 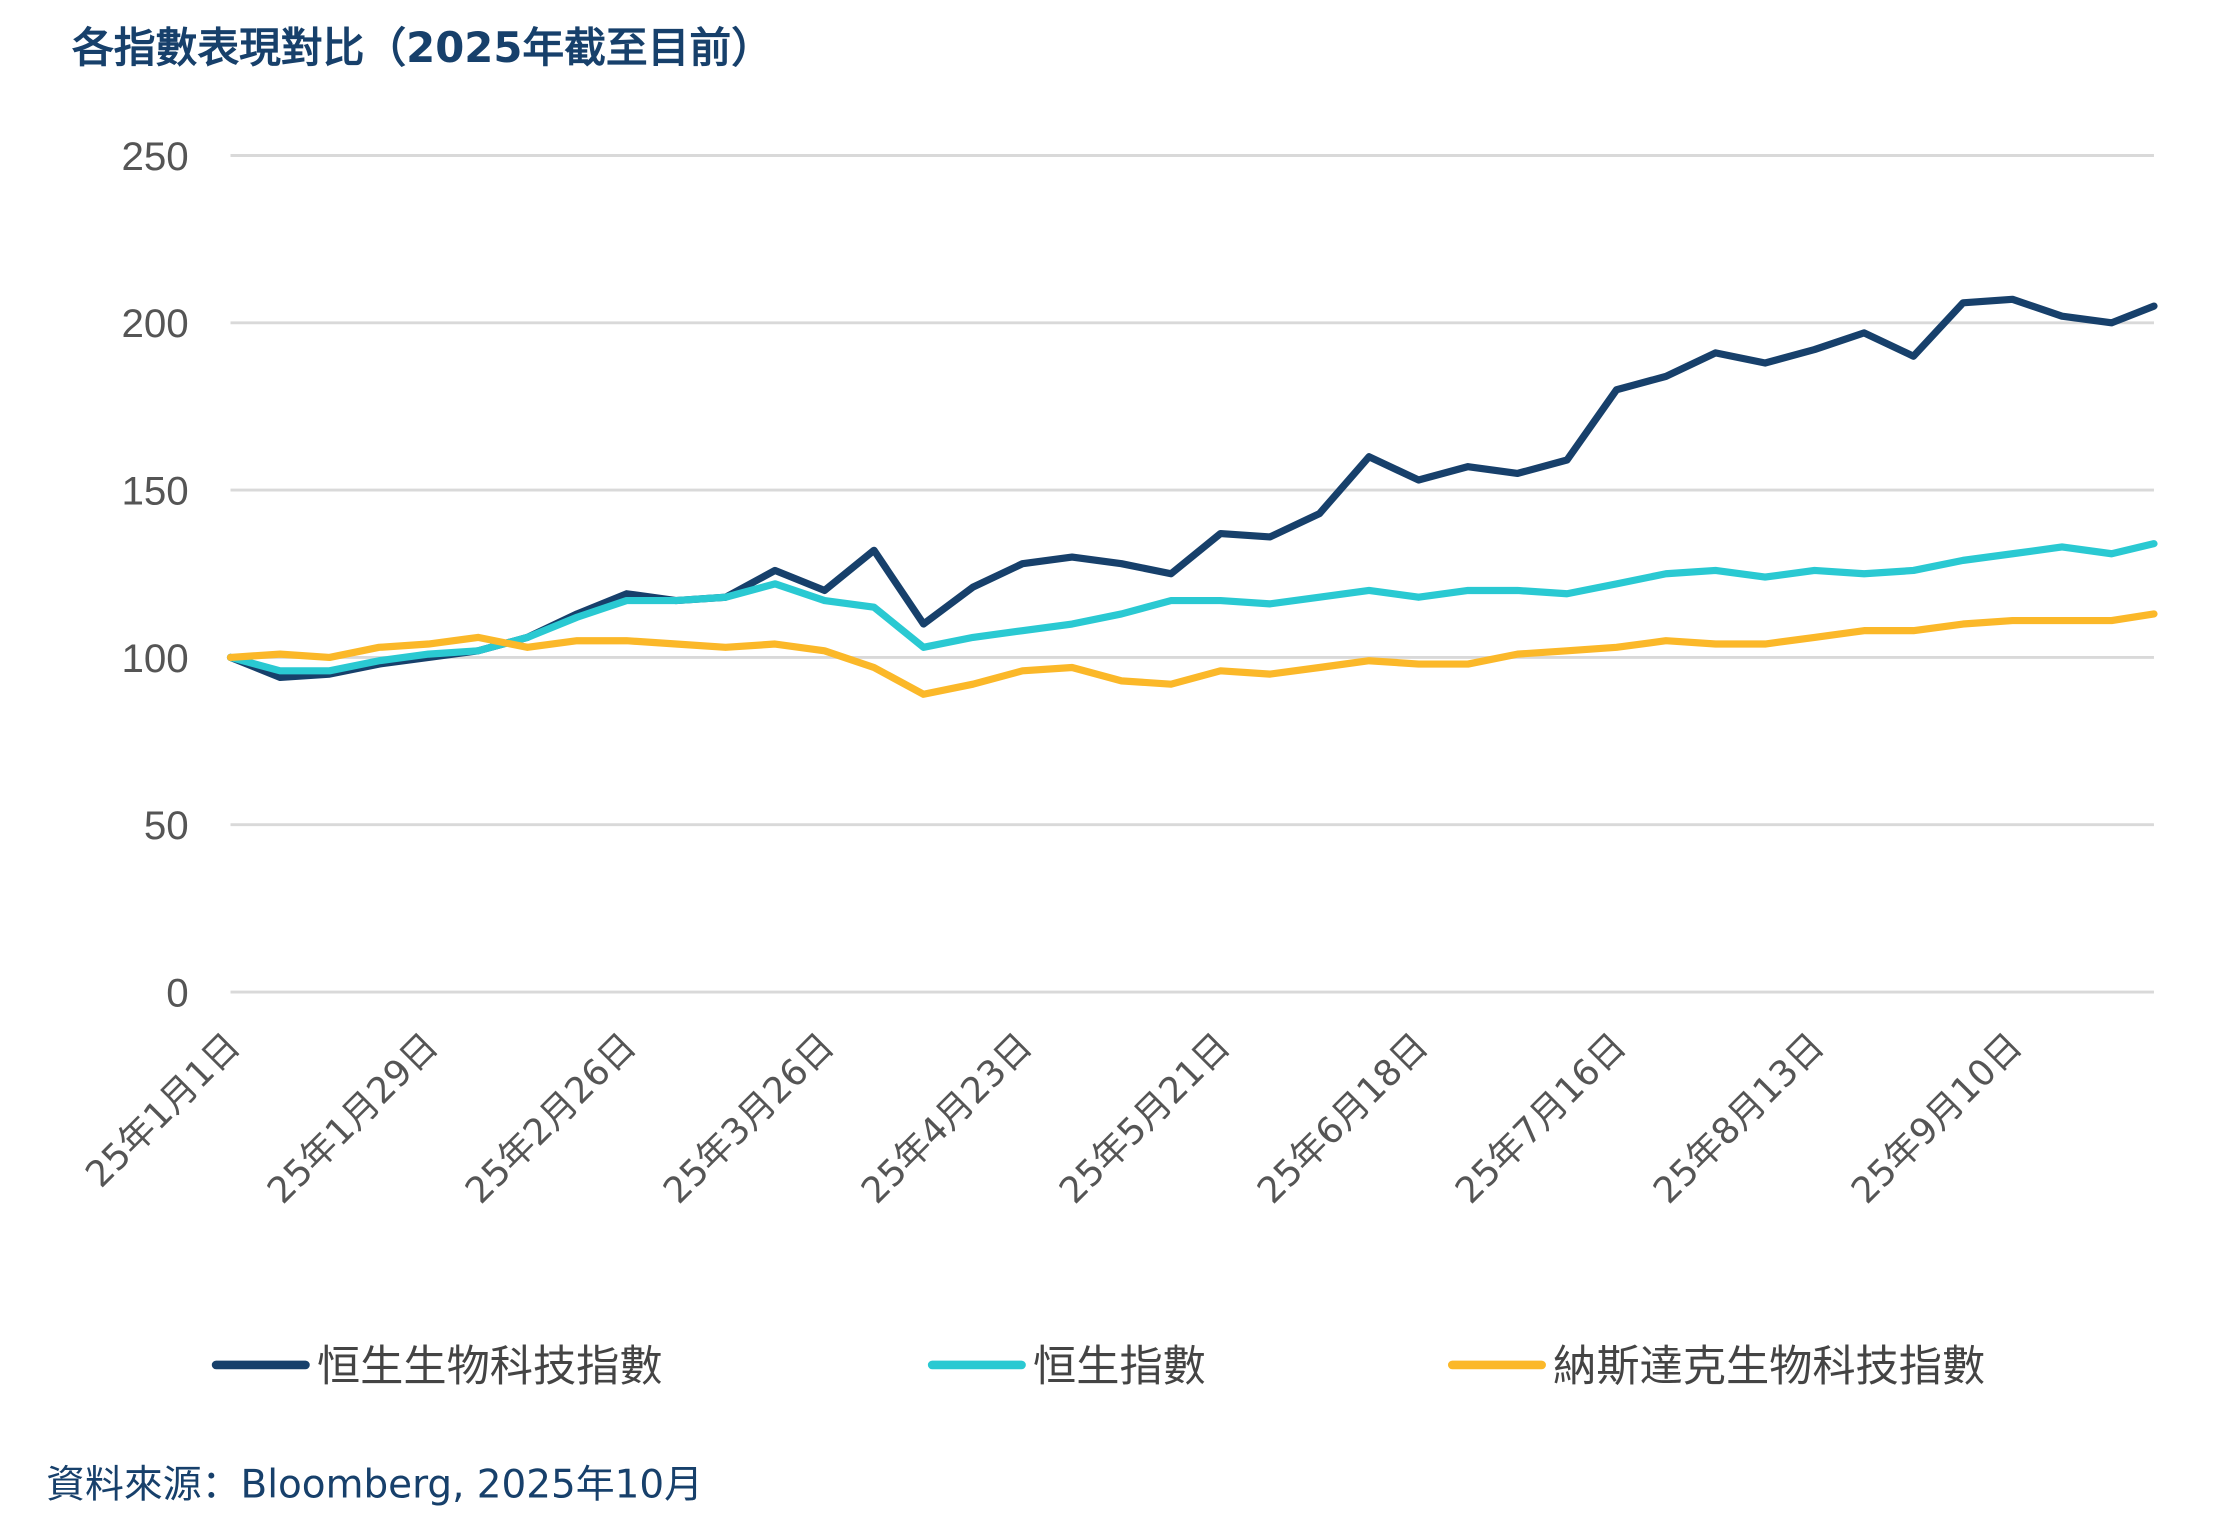 I want to click on legend-label: 恒生指數, so click(x=1119, y=1367).